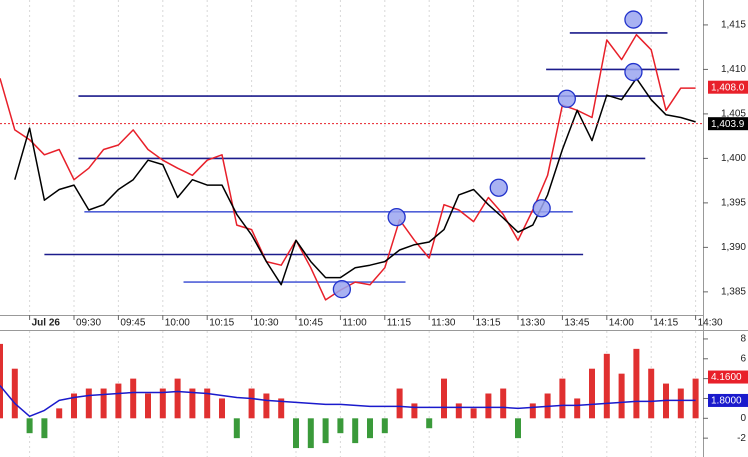  What do you see at coordinates (743, 358) in the screenshot?
I see `y-tick-label: 6` at bounding box center [743, 358].